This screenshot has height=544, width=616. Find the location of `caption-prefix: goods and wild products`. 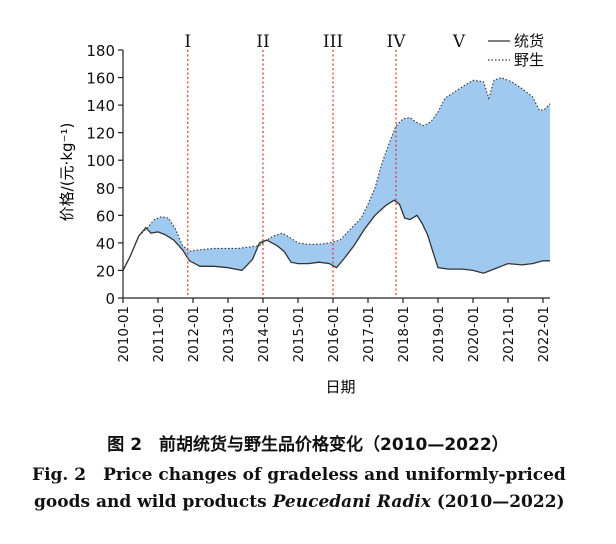

caption-prefix: goods and wild products is located at coordinates (153, 502).